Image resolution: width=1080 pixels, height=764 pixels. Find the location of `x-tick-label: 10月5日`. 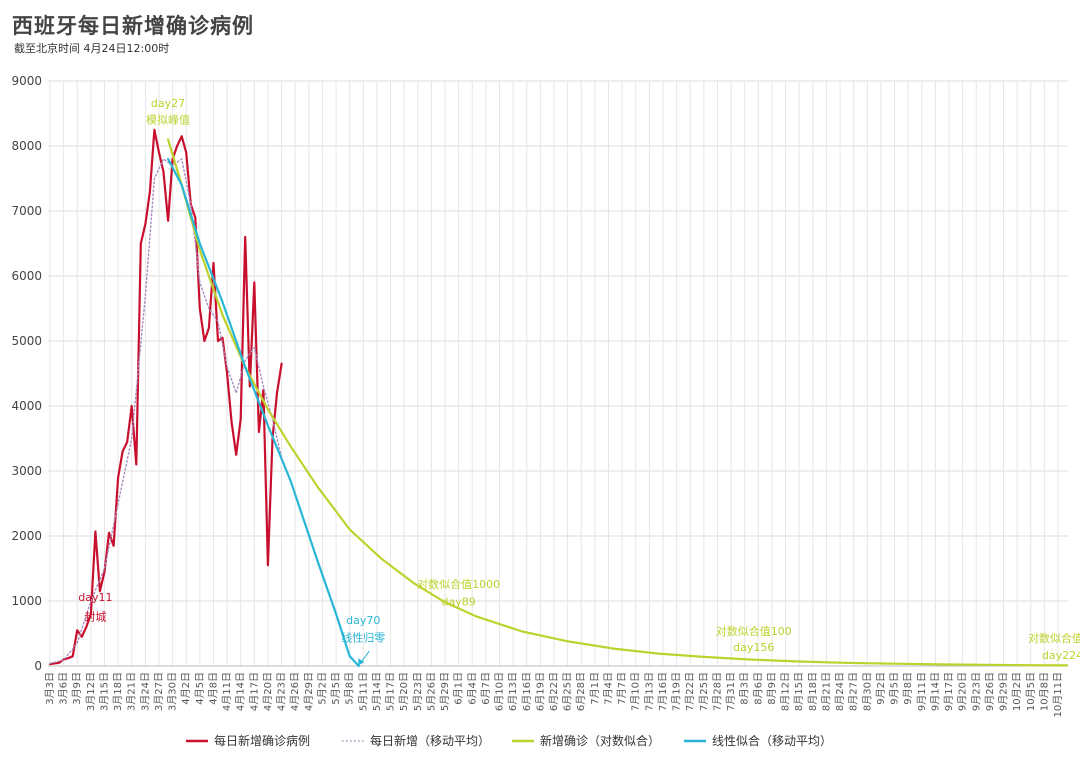

x-tick-label: 10月5日 is located at coordinates (1031, 691).